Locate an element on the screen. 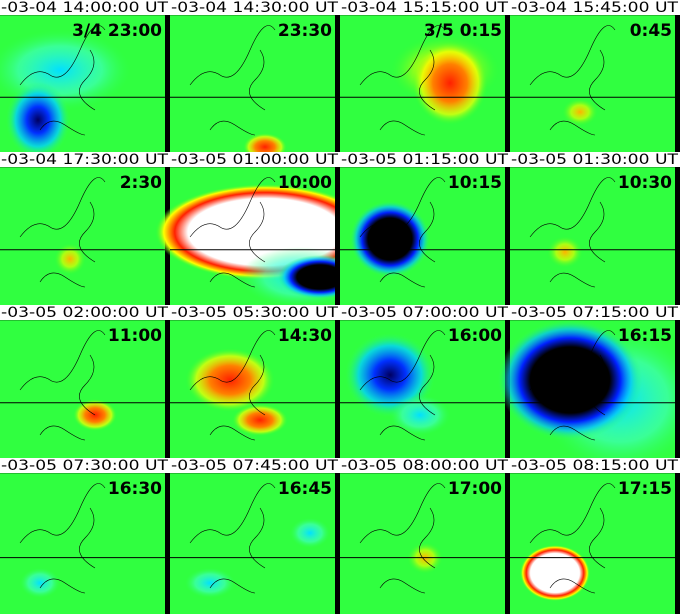 This screenshot has width=680, height=614. panel-time-label: 17:00 is located at coordinates (475, 489).